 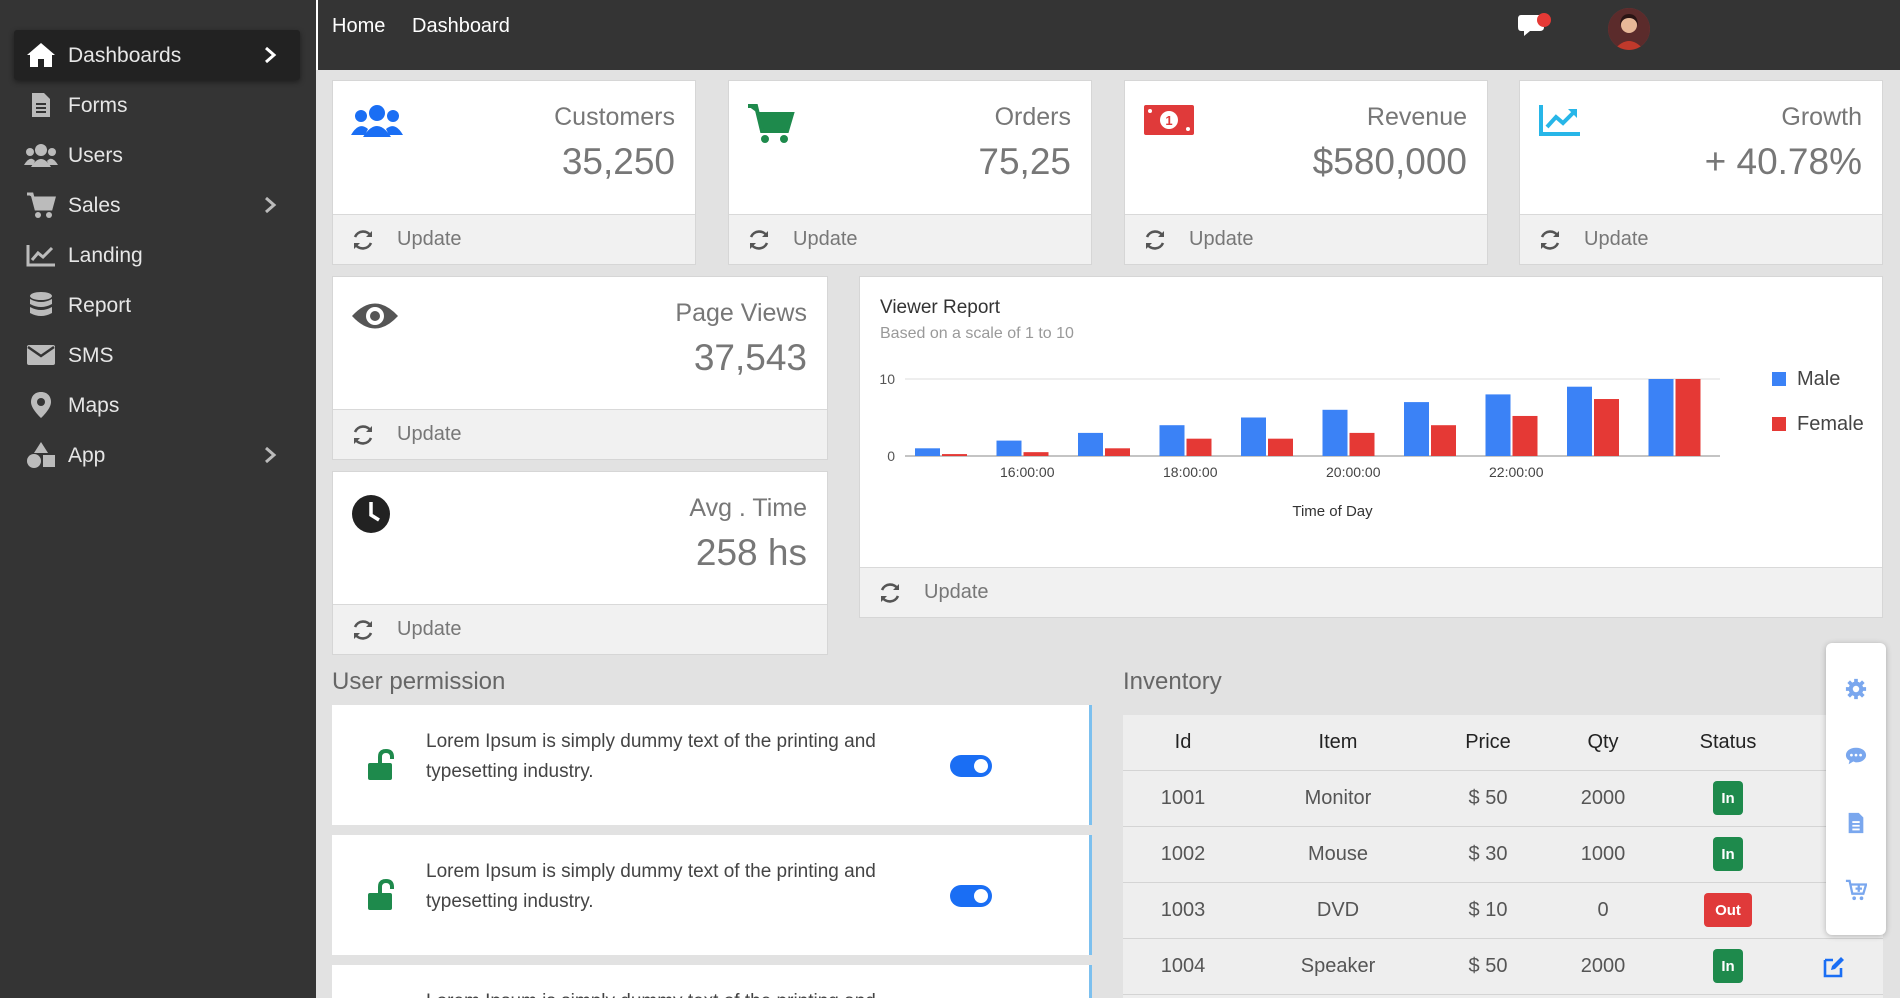 What do you see at coordinates (1603, 742) in the screenshot?
I see `column-header: Qty` at bounding box center [1603, 742].